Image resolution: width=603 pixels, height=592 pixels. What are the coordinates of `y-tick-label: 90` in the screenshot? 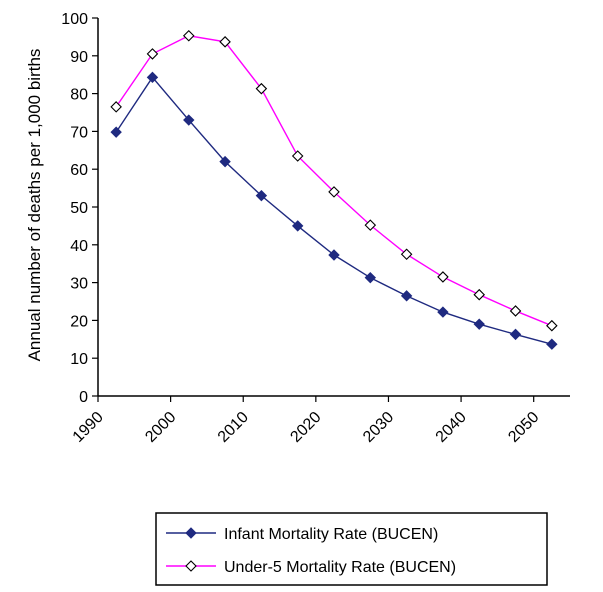 It's located at (79, 57).